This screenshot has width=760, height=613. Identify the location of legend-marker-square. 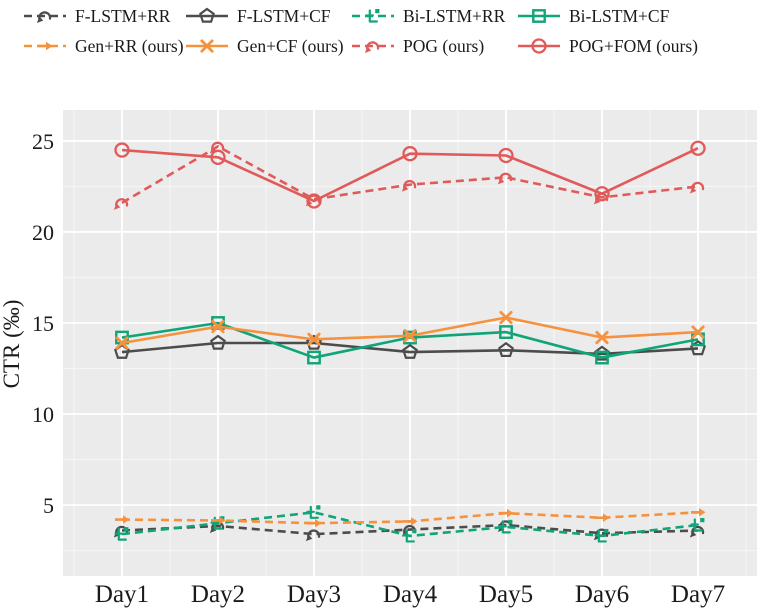
(539, 16).